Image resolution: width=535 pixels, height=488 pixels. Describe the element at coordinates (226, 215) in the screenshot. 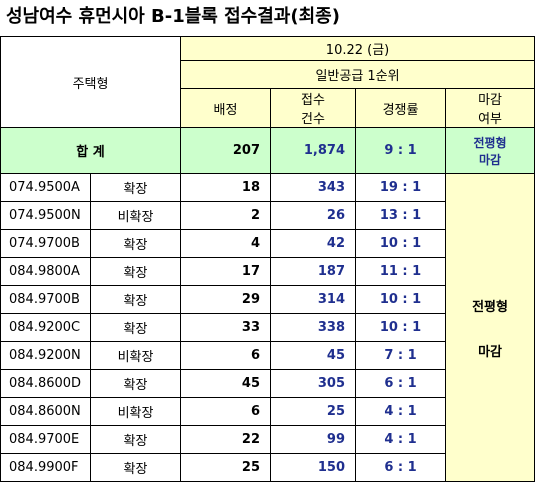

I see `assigned: 2` at that location.